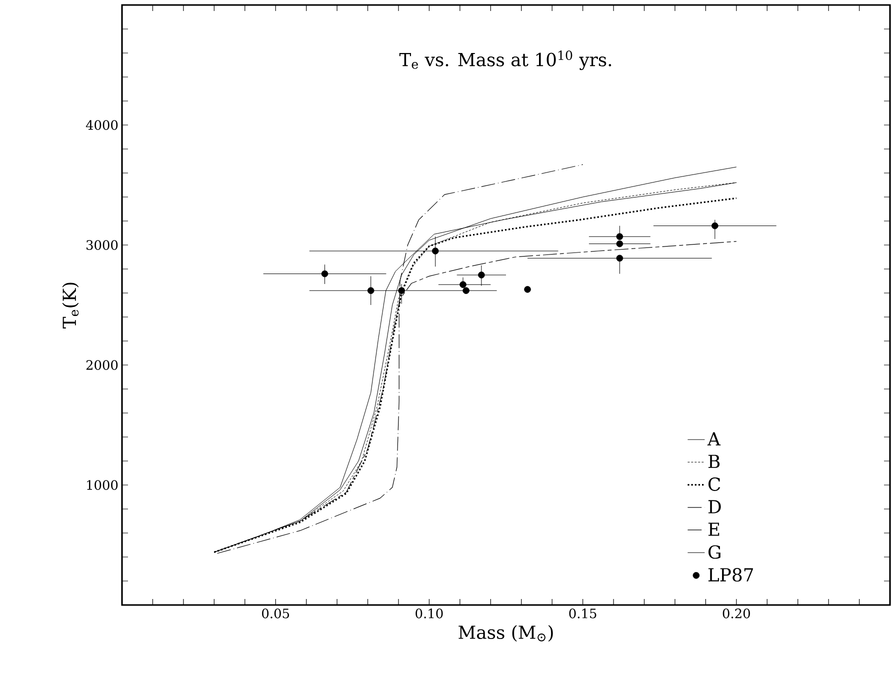 The width and height of the screenshot is (893, 680). What do you see at coordinates (714, 552) in the screenshot?
I see `legend-label: G` at bounding box center [714, 552].